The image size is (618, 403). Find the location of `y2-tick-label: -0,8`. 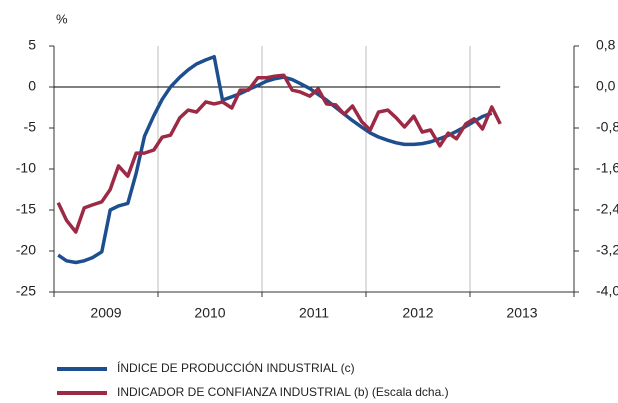

y2-tick-label: -0,8 is located at coordinates (607, 127).